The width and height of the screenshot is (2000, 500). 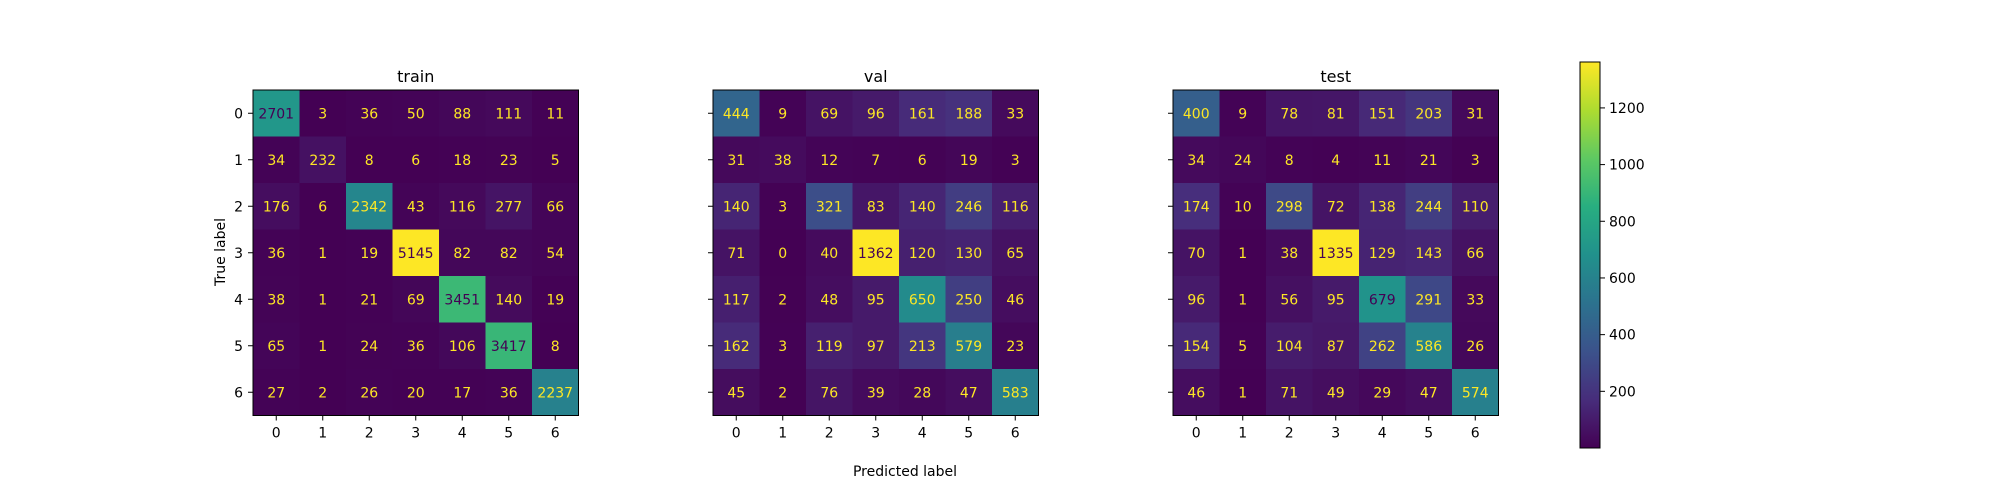 What do you see at coordinates (829, 161) in the screenshot?
I see `cell-value: 12` at bounding box center [829, 161].